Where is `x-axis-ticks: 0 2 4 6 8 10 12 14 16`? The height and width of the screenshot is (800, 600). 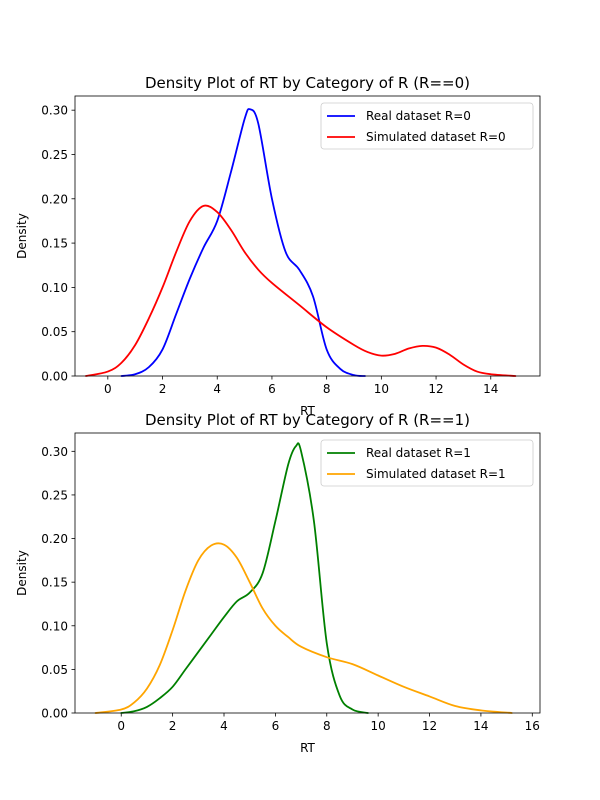 x-axis-ticks: 0 2 4 6 8 10 12 14 16 is located at coordinates (328, 723).